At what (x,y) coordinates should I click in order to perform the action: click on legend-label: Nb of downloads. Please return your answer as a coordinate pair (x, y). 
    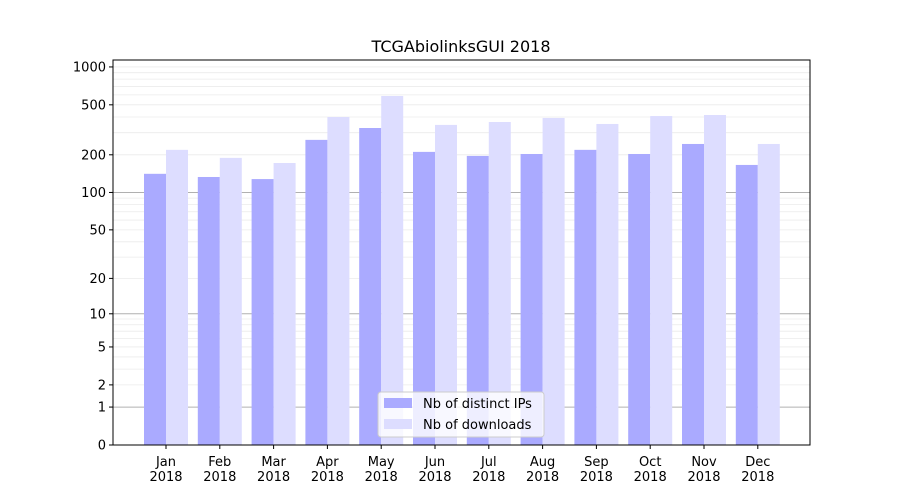
    Looking at the image, I should click on (477, 425).